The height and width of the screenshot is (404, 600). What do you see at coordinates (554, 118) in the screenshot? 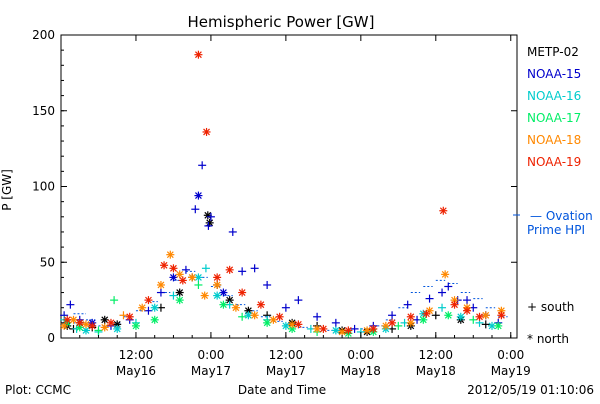
I see `legend-entry: NOAA-17` at bounding box center [554, 118].